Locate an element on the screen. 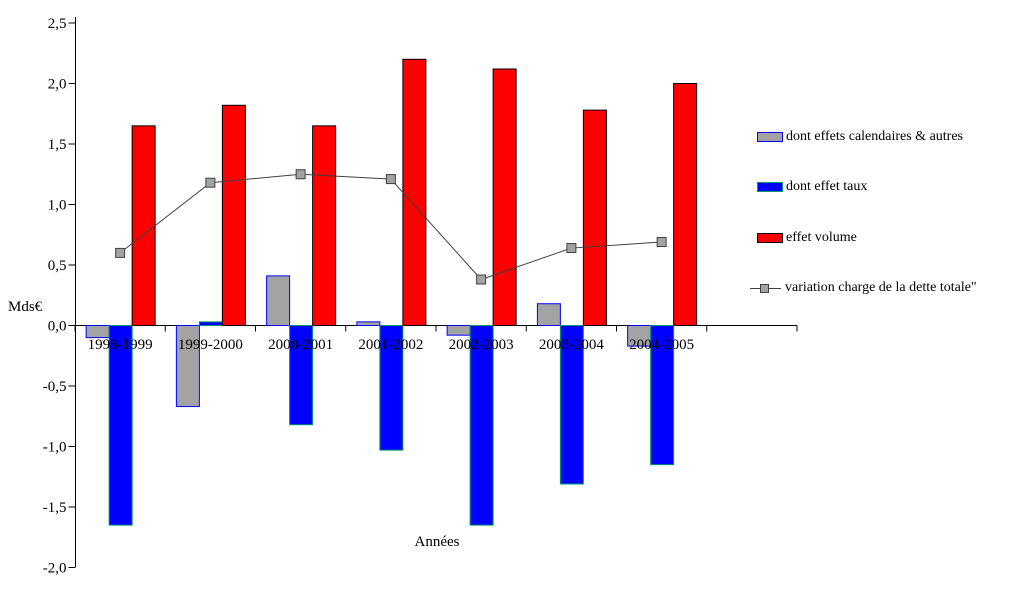 Image resolution: width=1020 pixels, height=601 pixels. y-tick-label: 2,0 is located at coordinates (57, 85).